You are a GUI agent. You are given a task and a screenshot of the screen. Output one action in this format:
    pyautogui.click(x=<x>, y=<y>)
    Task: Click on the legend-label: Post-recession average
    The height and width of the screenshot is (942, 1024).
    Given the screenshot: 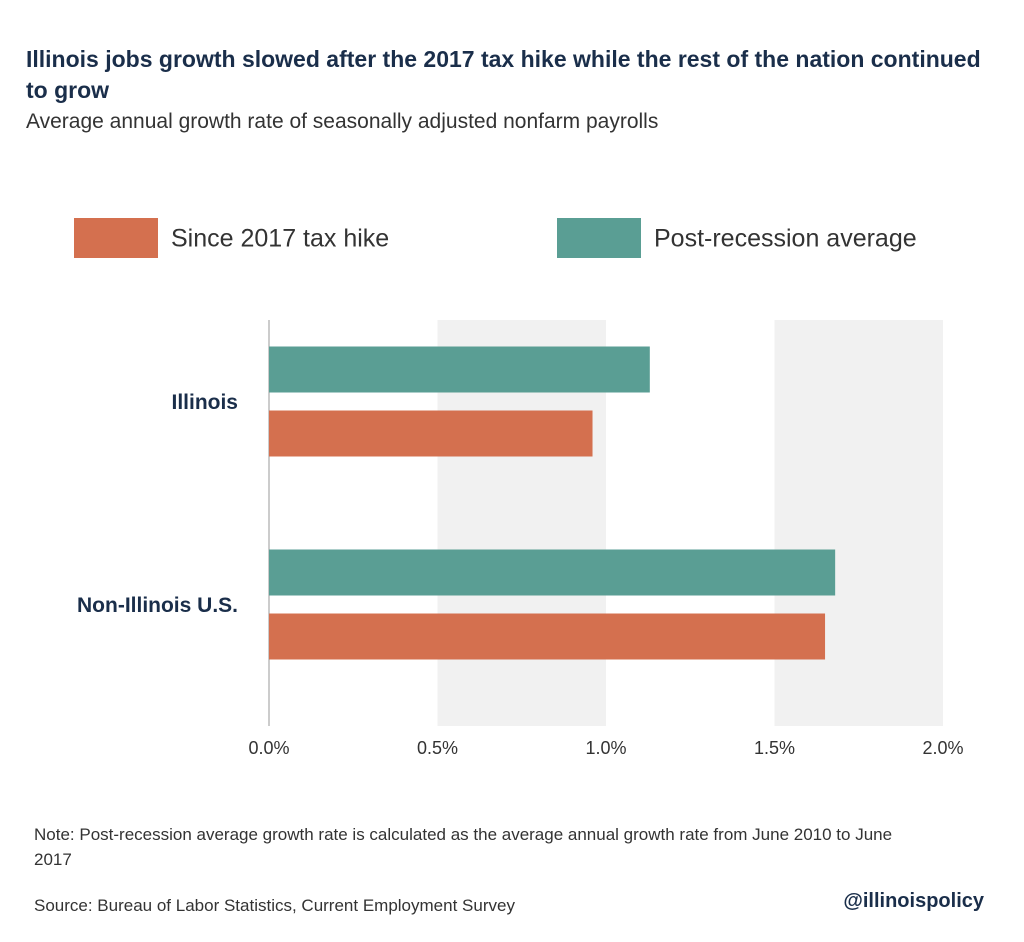 What is the action you would take?
    pyautogui.click(x=785, y=239)
    